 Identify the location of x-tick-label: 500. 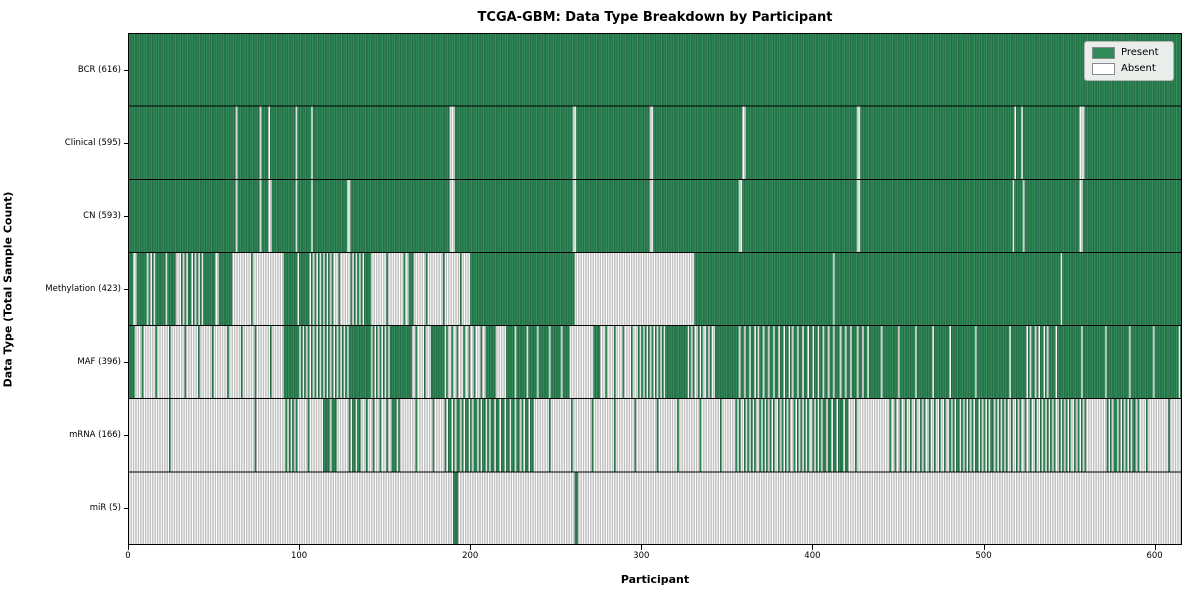
(983, 556).